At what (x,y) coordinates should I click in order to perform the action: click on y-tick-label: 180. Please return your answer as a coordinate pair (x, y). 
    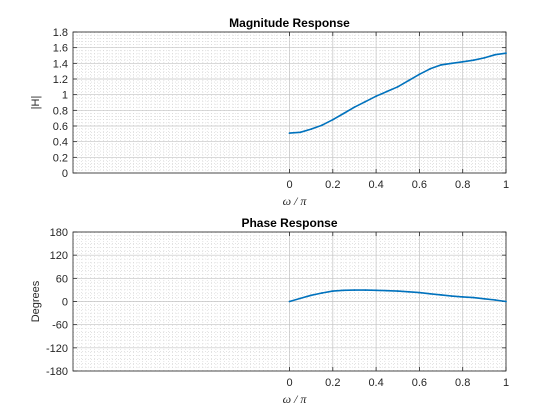
    Looking at the image, I should click on (59, 233).